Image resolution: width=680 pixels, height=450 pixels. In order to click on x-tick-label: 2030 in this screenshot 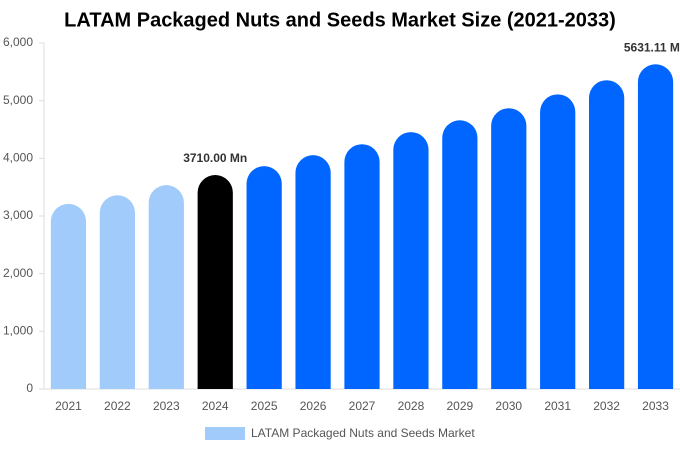, I will do `click(508, 406)`.